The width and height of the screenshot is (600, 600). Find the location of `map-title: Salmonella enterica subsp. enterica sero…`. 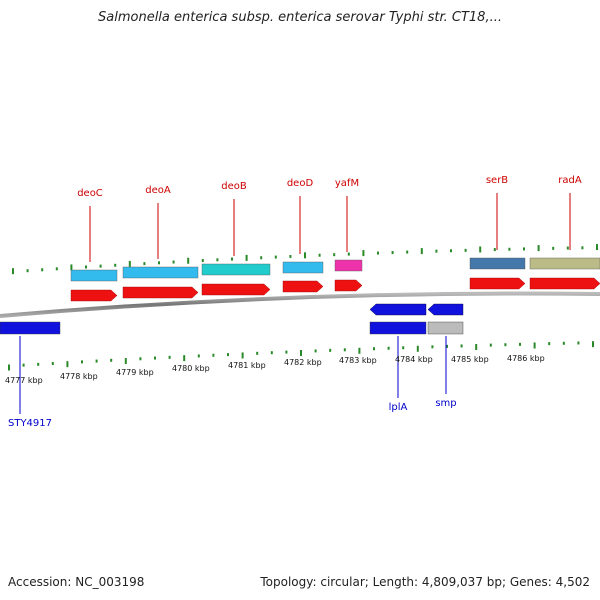

map-title: Salmonella enterica subsp. enterica sero… is located at coordinates (300, 17).